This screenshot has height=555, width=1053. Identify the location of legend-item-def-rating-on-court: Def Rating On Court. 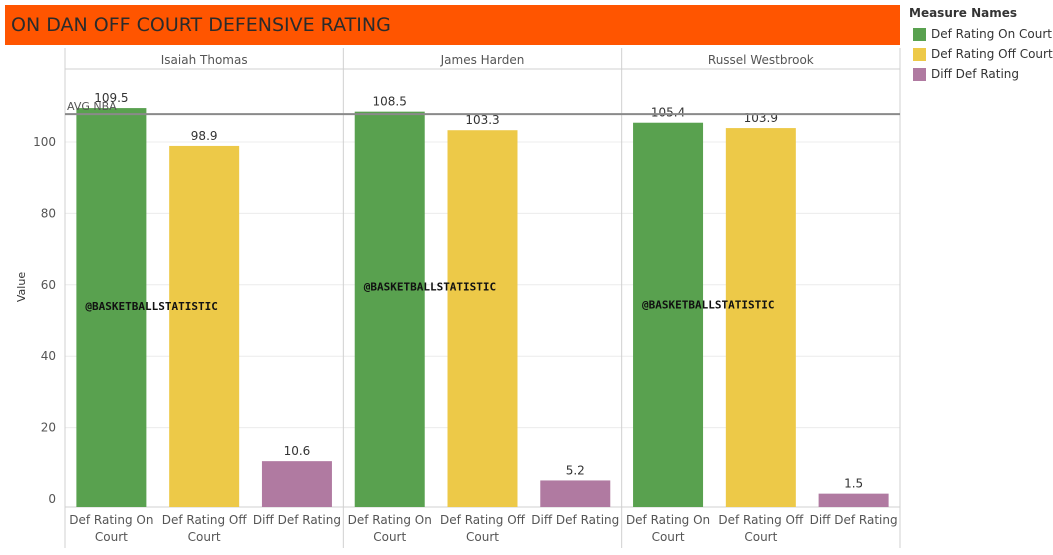
(981, 34).